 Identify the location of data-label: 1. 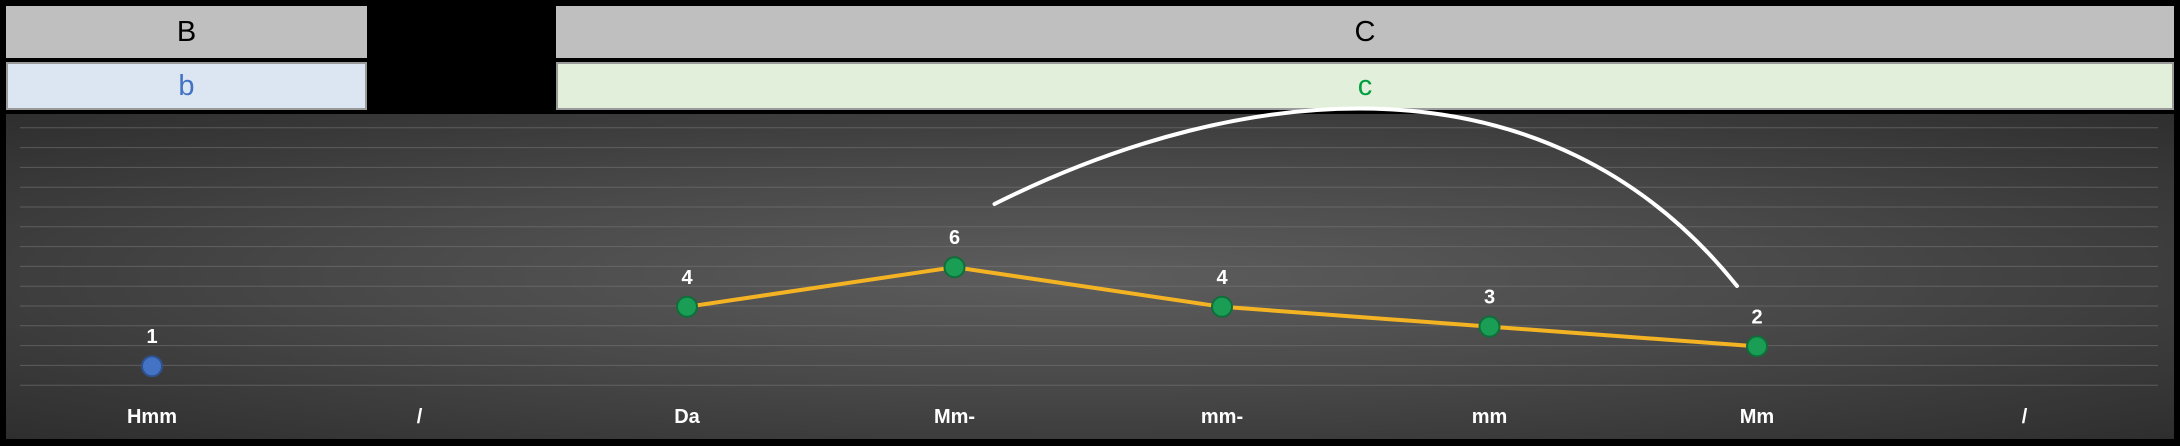
(151, 337).